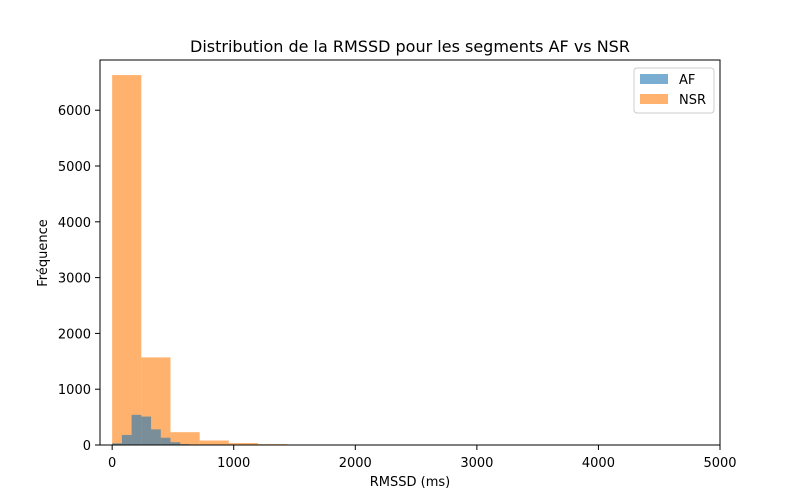 The width and height of the screenshot is (800, 500). I want to click on x-tick-label: 4000, so click(598, 463).